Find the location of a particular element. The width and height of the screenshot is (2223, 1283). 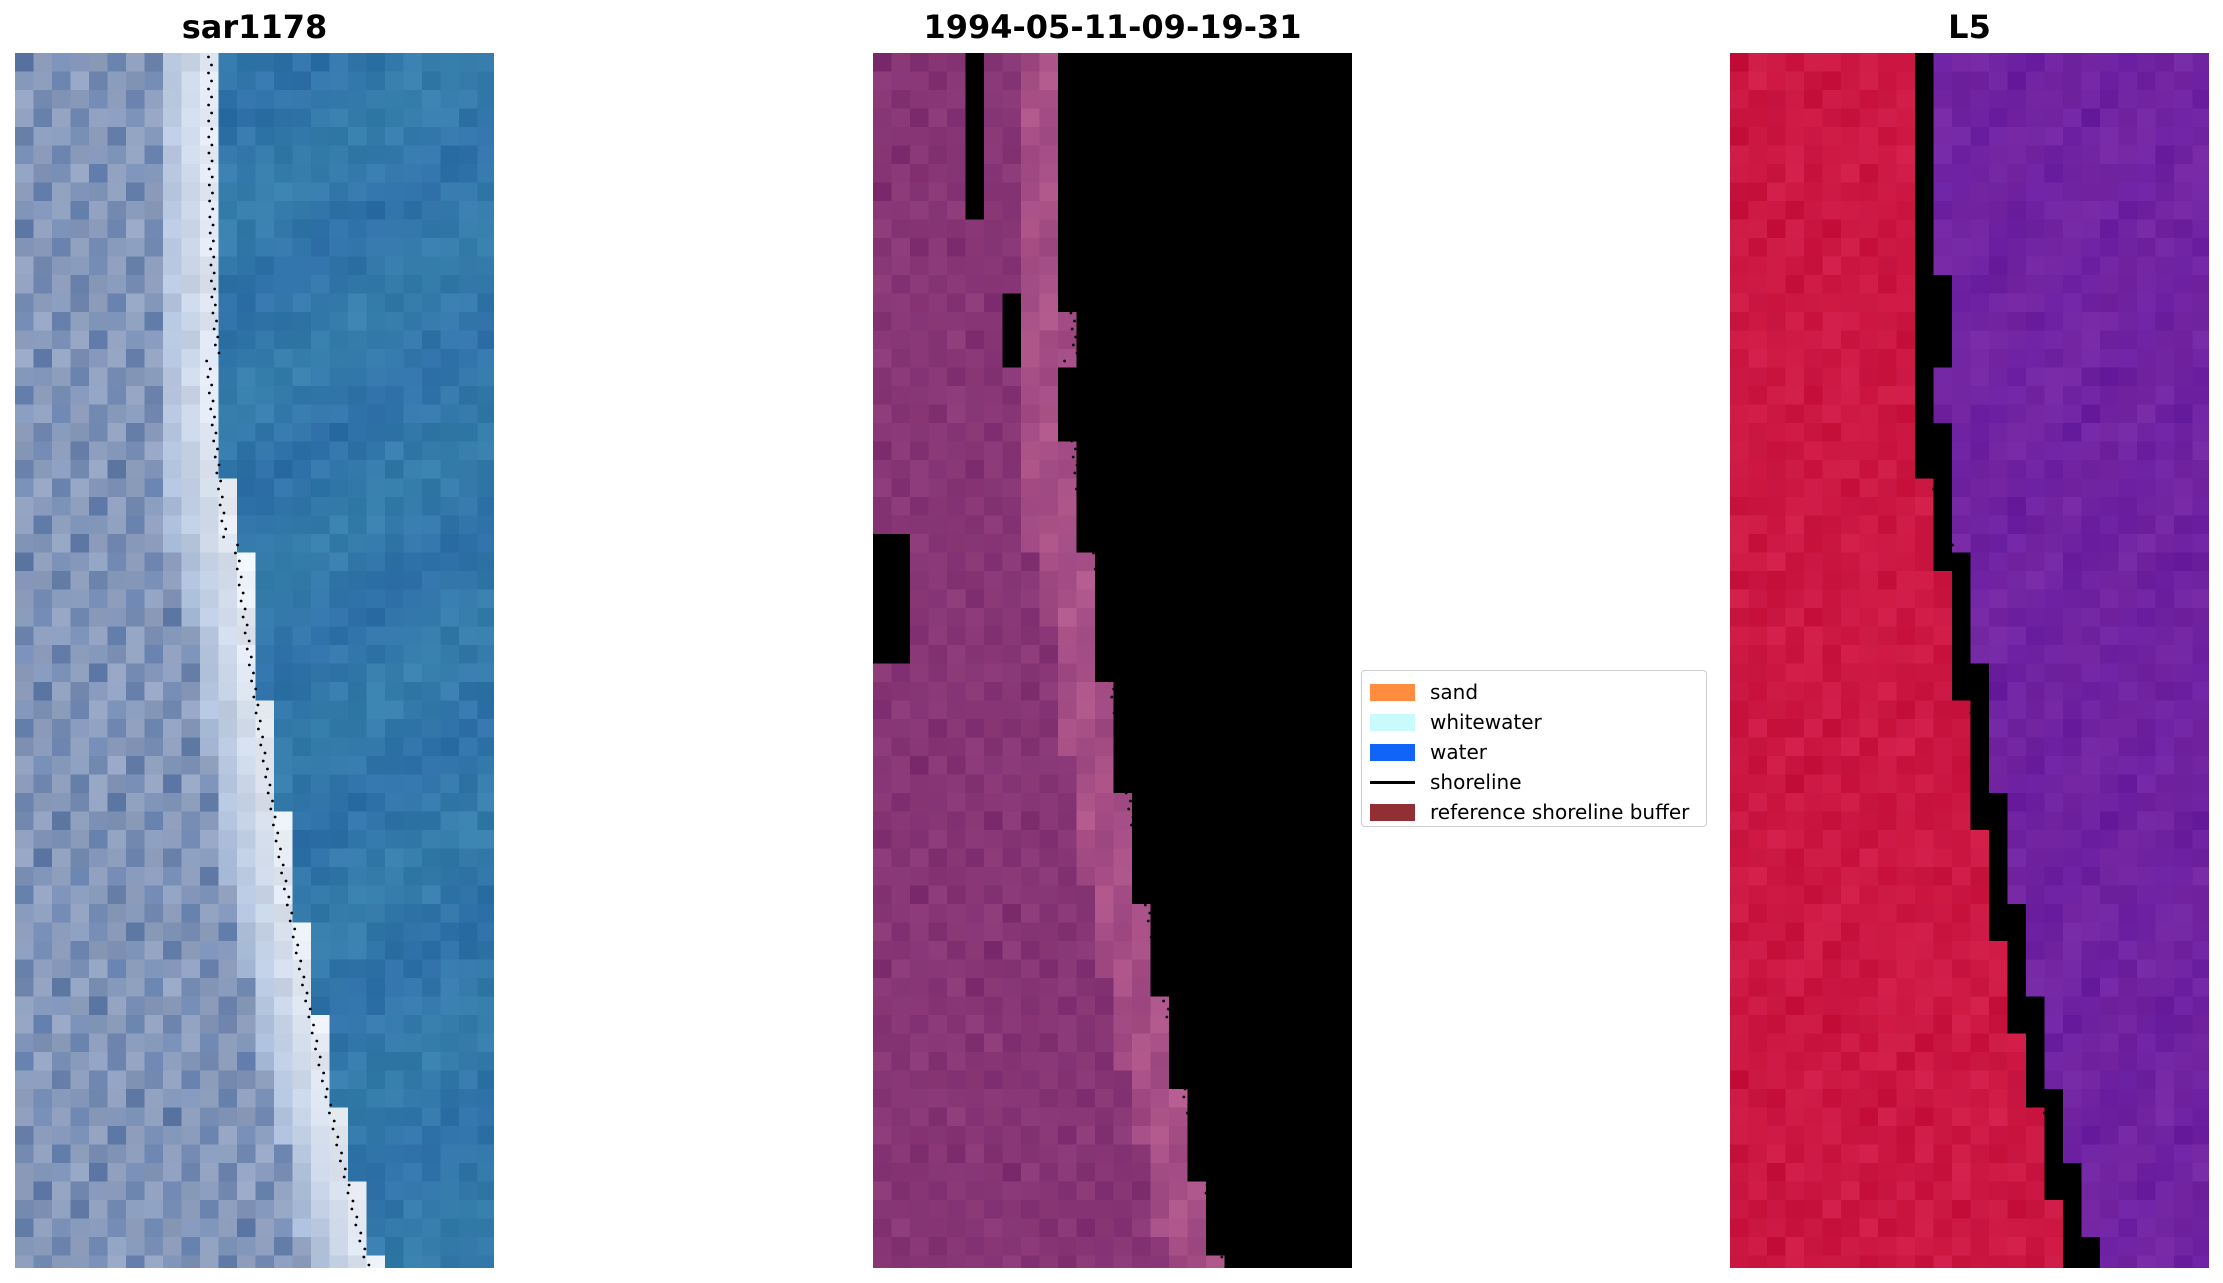

legend-item-whitewater: whitewater is located at coordinates (1534, 722).